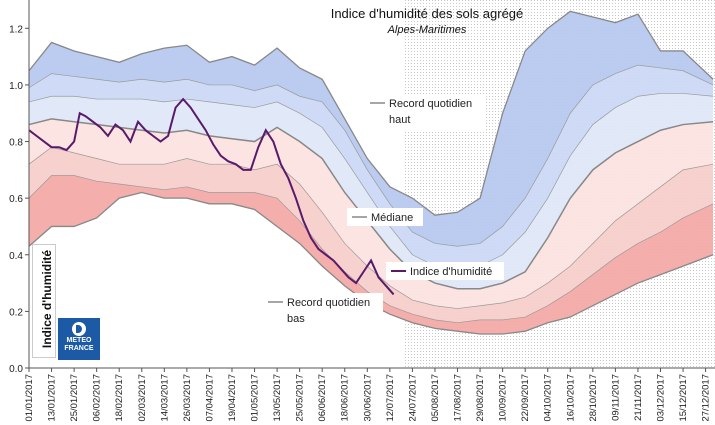 This screenshot has height=425, width=715. What do you see at coordinates (16, 29) in the screenshot?
I see `y-tick-label: 1.2` at bounding box center [16, 29].